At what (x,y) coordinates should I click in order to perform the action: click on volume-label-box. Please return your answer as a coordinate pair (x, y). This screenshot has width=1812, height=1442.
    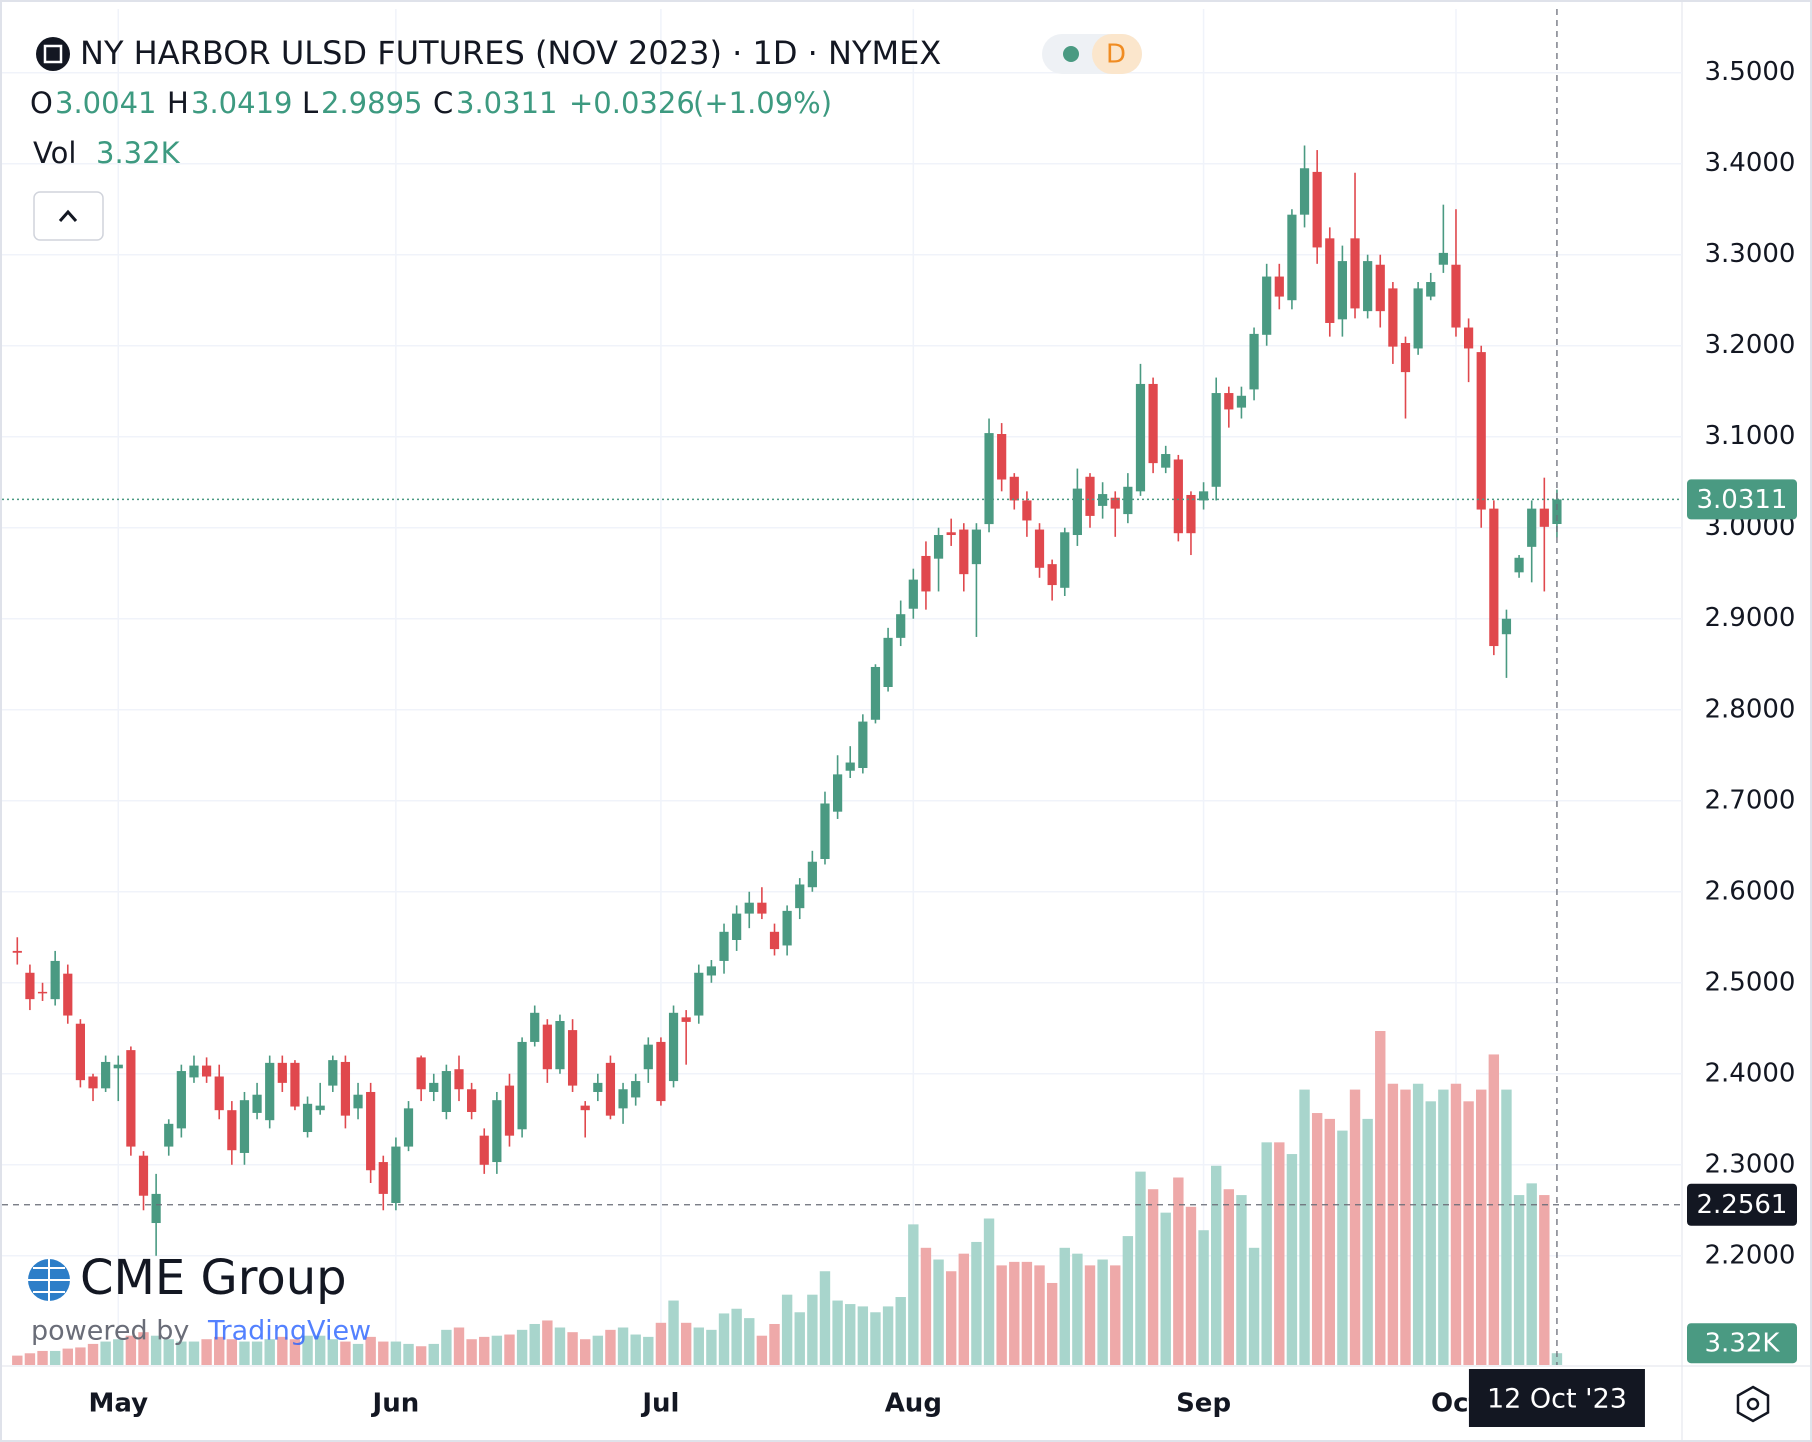
    Looking at the image, I should click on (1742, 1343).